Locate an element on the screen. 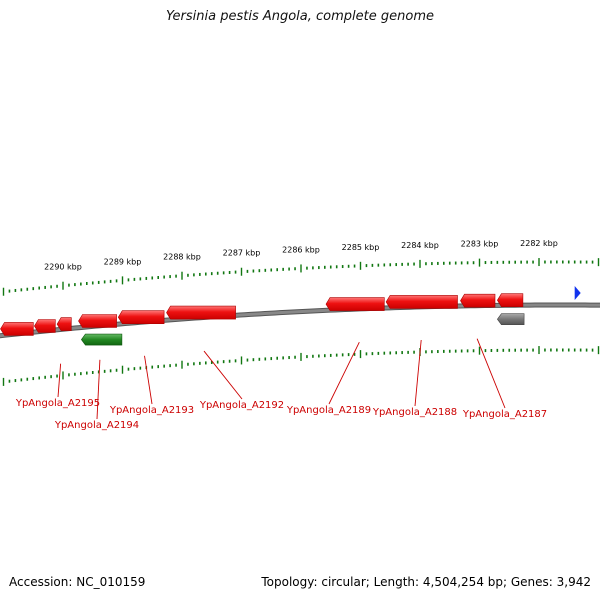 This screenshot has width=600, height=600. gene-label: YpAngola_A2194 is located at coordinates (96, 425).